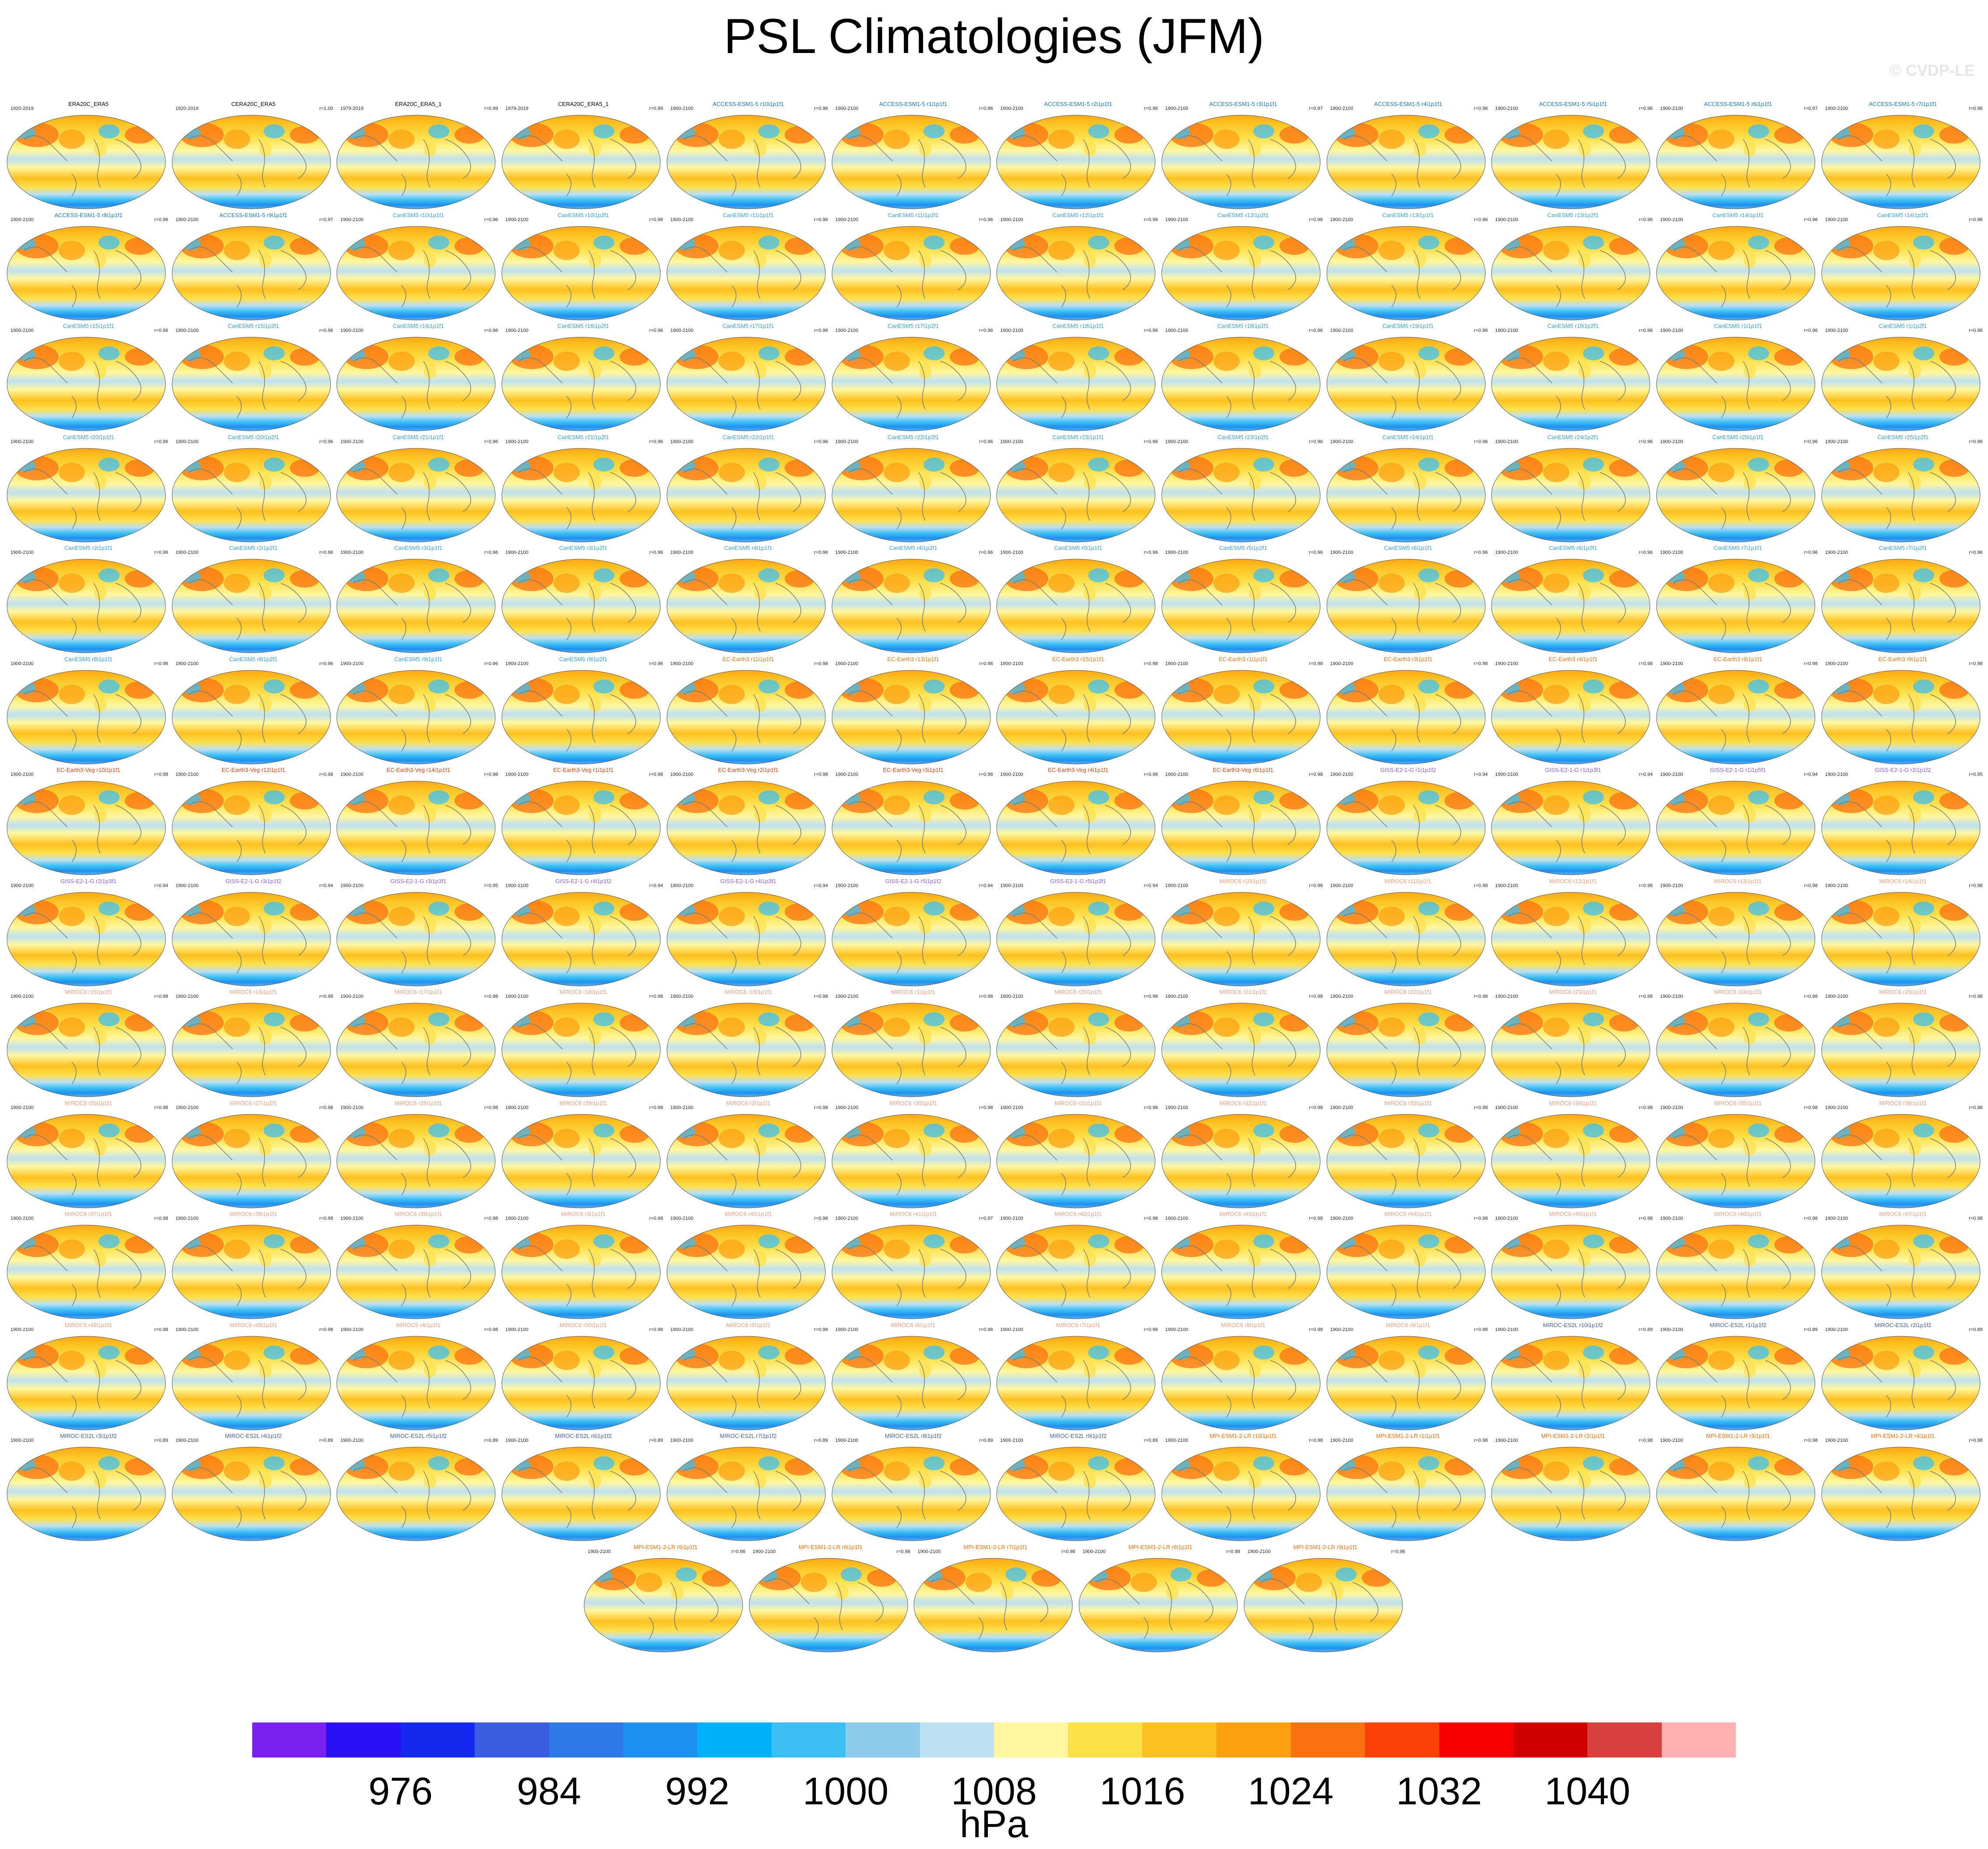  Describe the element at coordinates (418, 214) in the screenshot. I see `panel-title: CanESM5 r10i1p1f1` at that location.